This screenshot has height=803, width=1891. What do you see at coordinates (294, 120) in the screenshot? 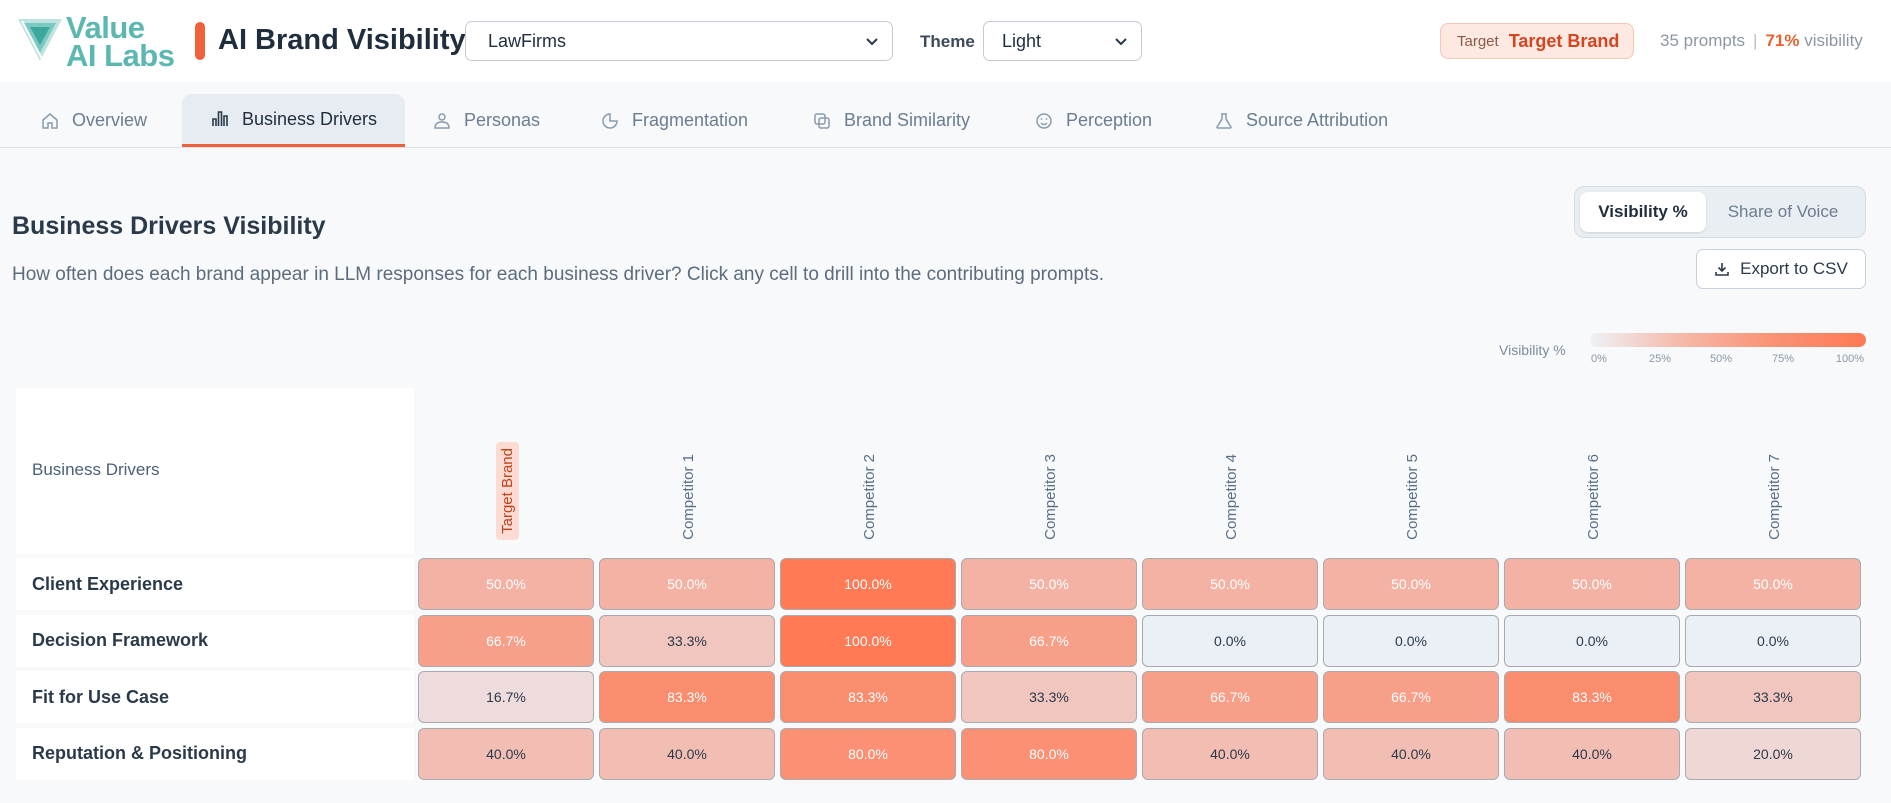
I see `tab-business-drivers: Business Drivers` at bounding box center [294, 120].